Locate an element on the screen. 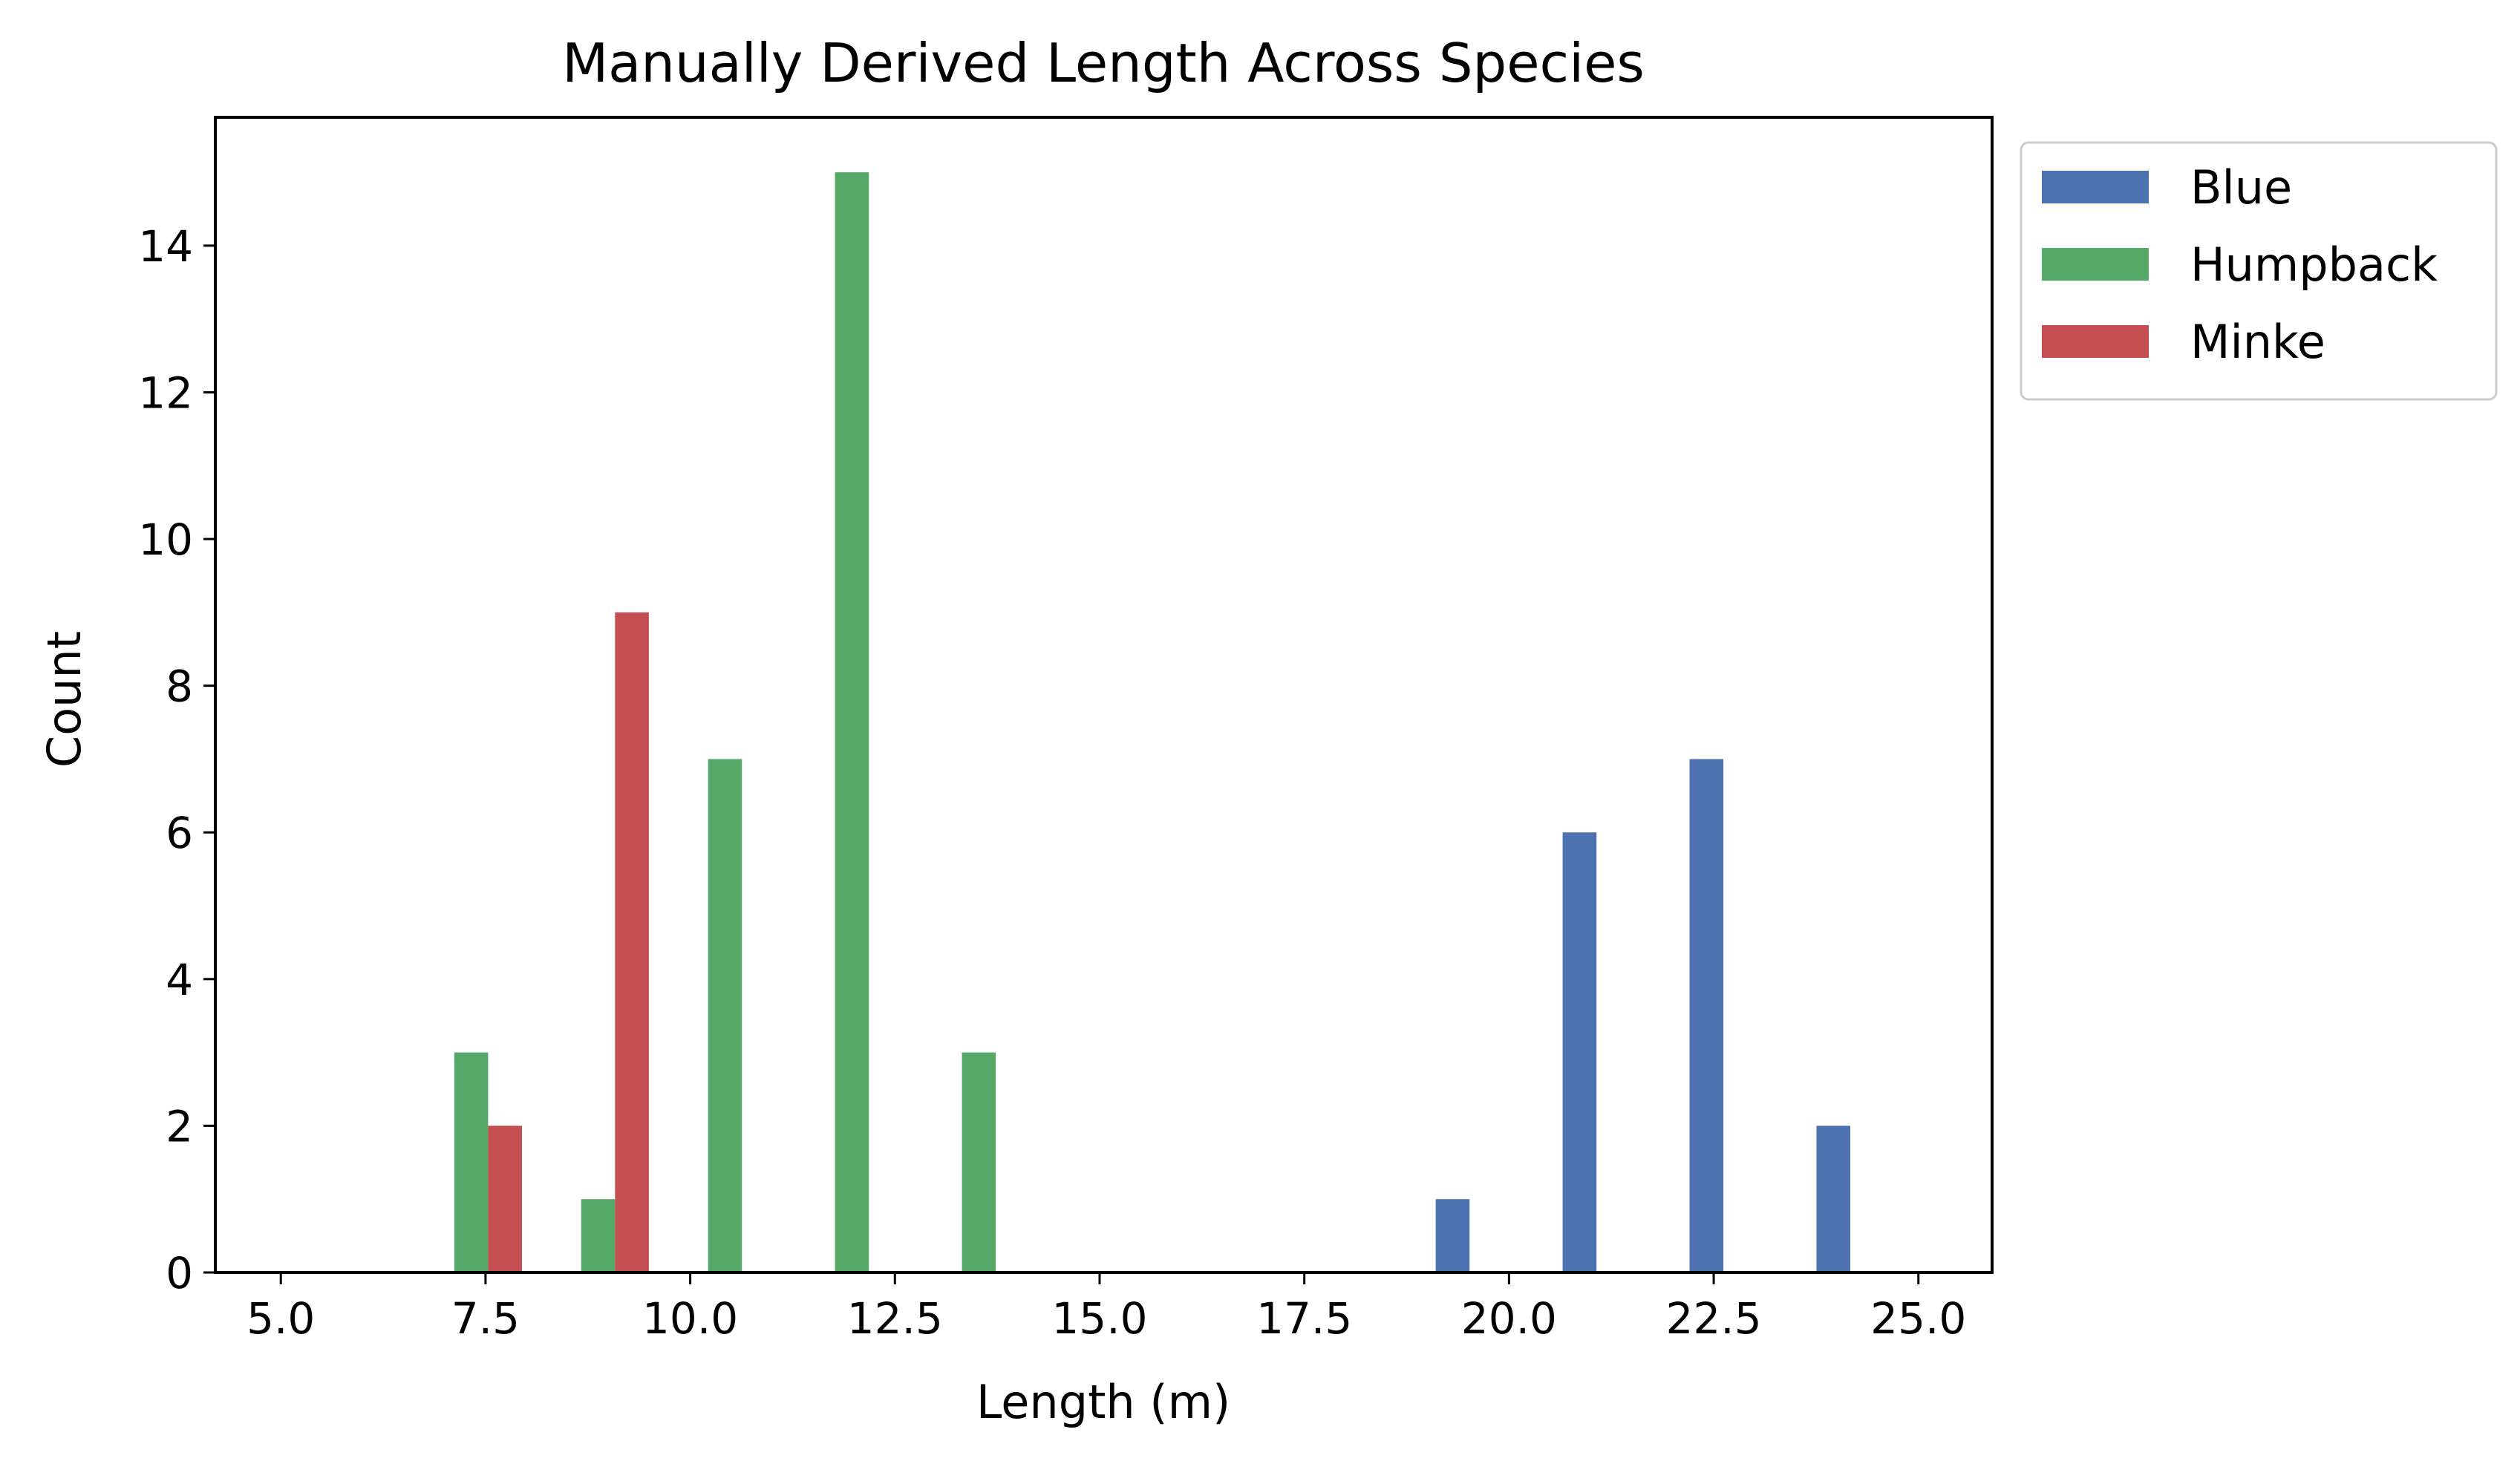 This screenshot has width=2520, height=1464. x-tick-label: 10.0 is located at coordinates (690, 1318).